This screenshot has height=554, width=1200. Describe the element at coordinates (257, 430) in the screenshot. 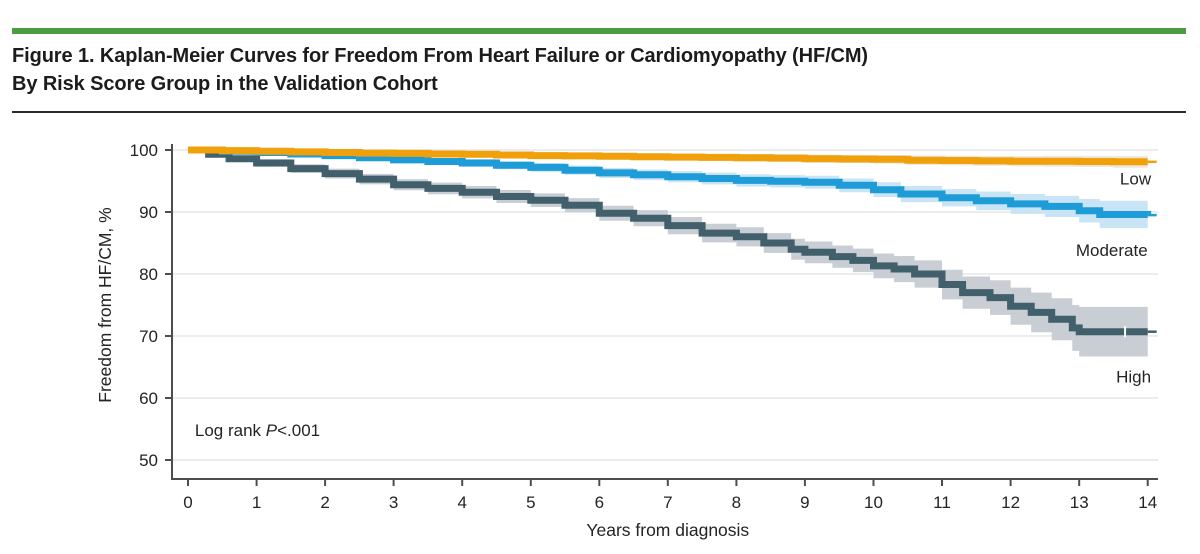

I see `log-rank-annotation: Log rank P<.001` at that location.